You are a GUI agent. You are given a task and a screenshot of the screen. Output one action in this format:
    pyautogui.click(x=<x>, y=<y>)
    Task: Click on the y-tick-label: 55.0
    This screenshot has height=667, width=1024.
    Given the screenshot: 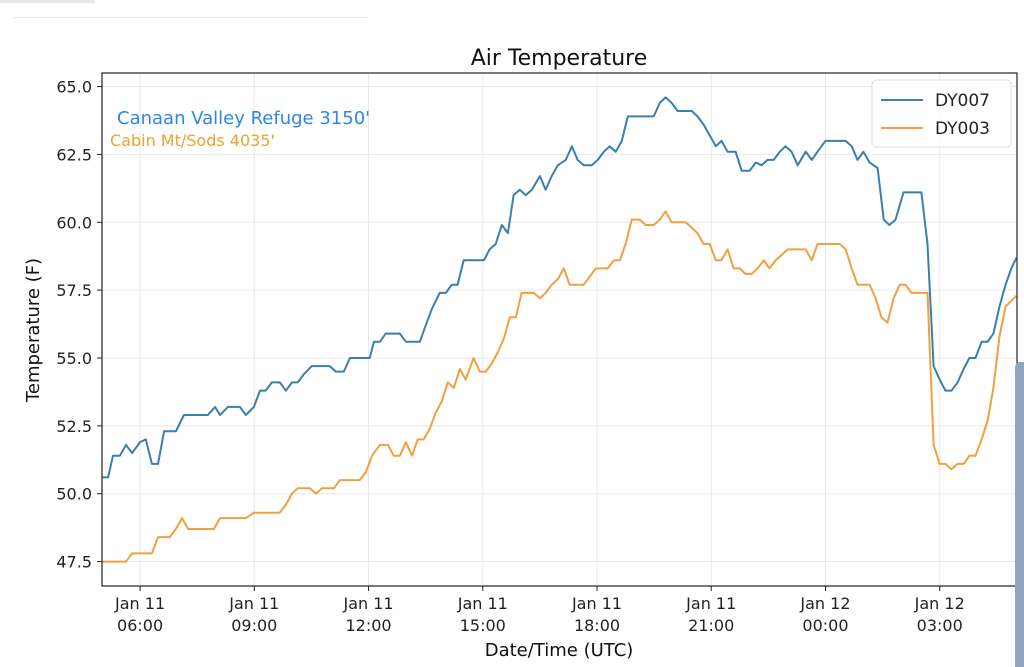 What is the action you would take?
    pyautogui.click(x=74, y=358)
    